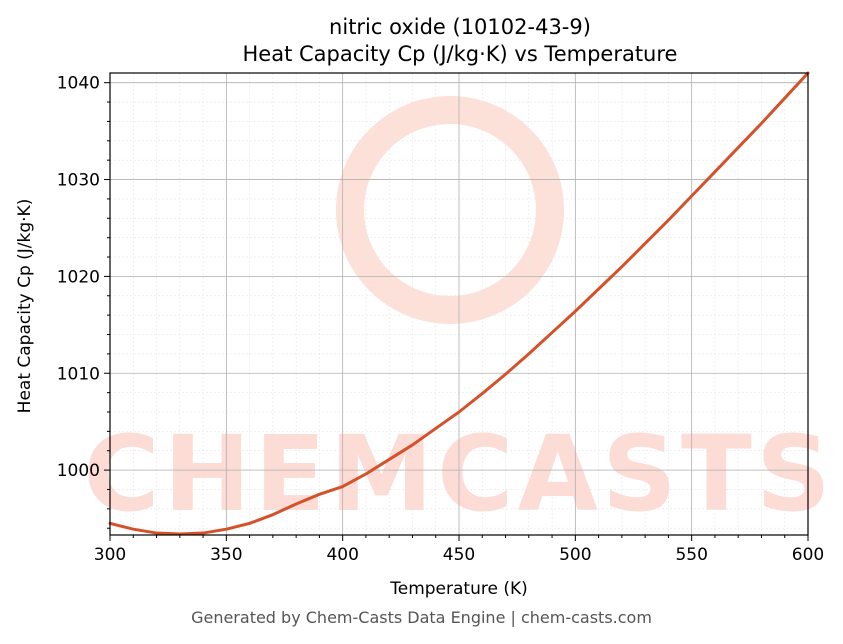 This screenshot has height=644, width=843. I want to click on y-tick-label: 1040, so click(78, 84).